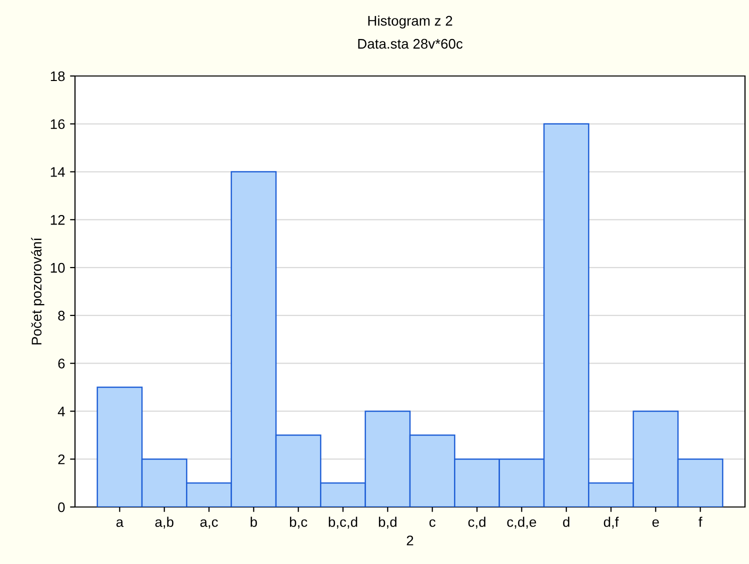 This screenshot has height=564, width=749. What do you see at coordinates (57, 76) in the screenshot?
I see `y-tick-label: 18` at bounding box center [57, 76].